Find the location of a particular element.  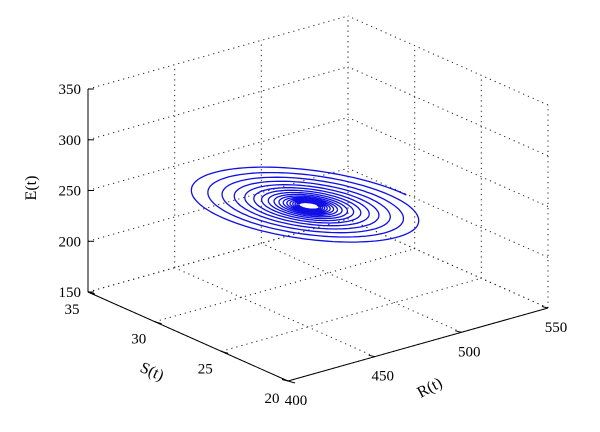

back-wall-grid-line is located at coordinates (218, 255).